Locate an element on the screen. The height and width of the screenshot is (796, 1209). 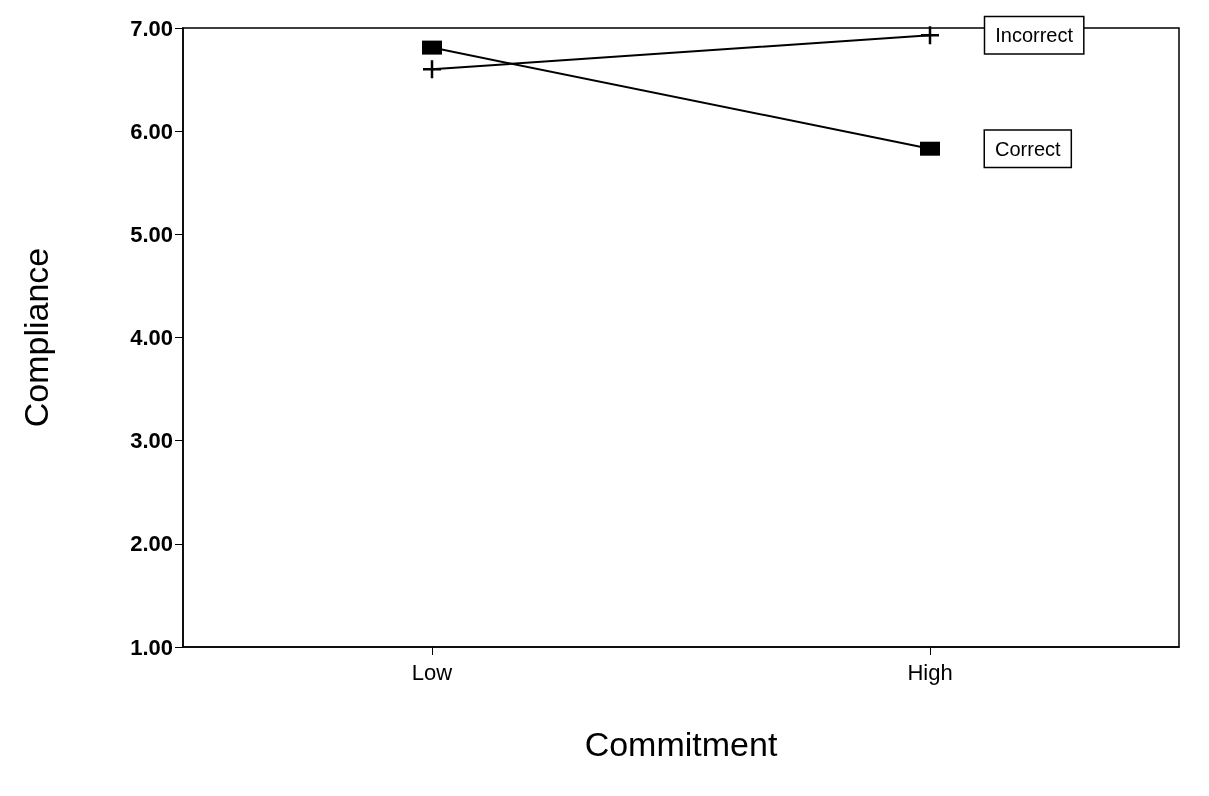
y-tick-label: 1.00 is located at coordinates (151, 647).